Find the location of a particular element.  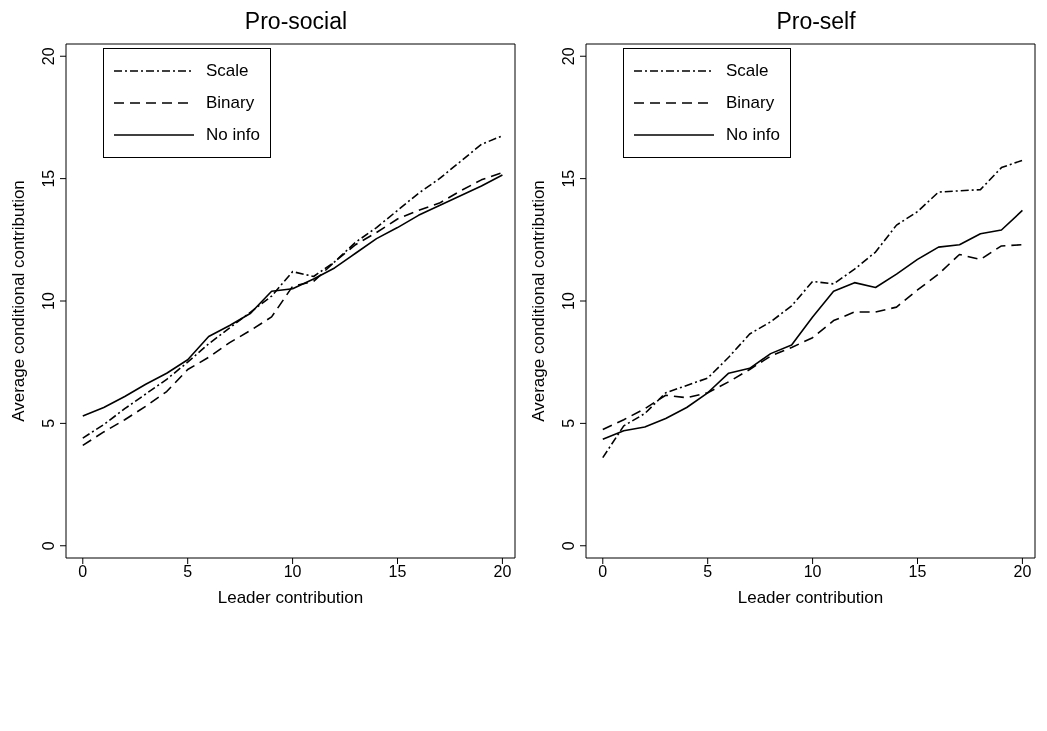

chart-title: Pro-self is located at coordinates (816, 21).